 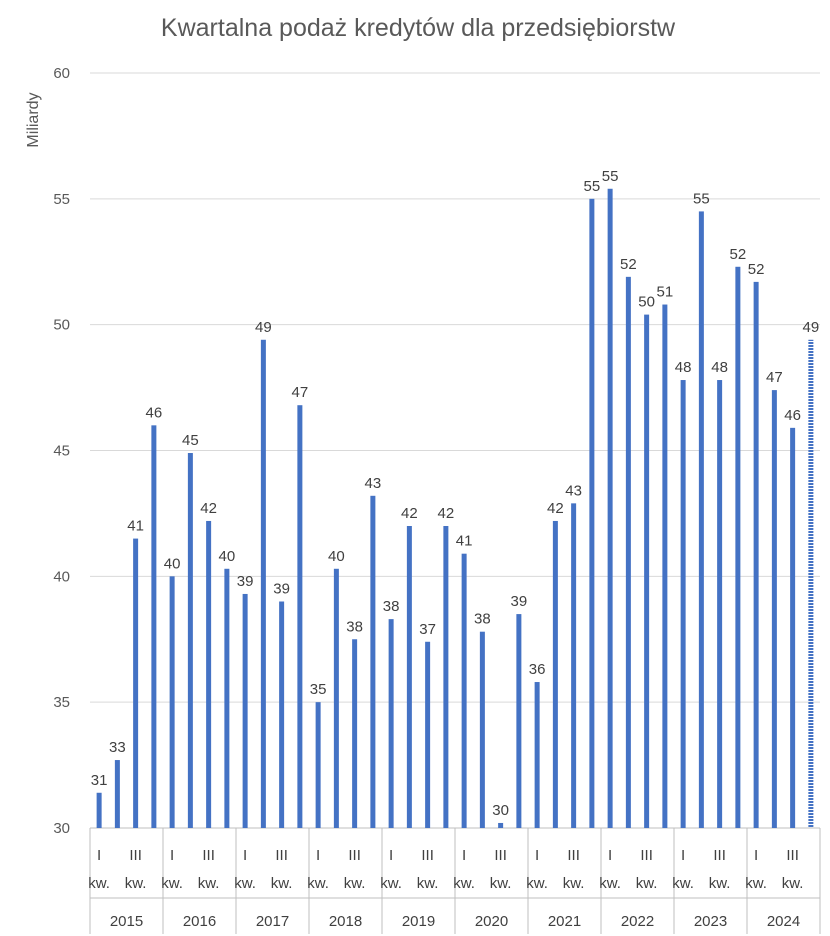 I want to click on data-label: 45, so click(x=190, y=440).